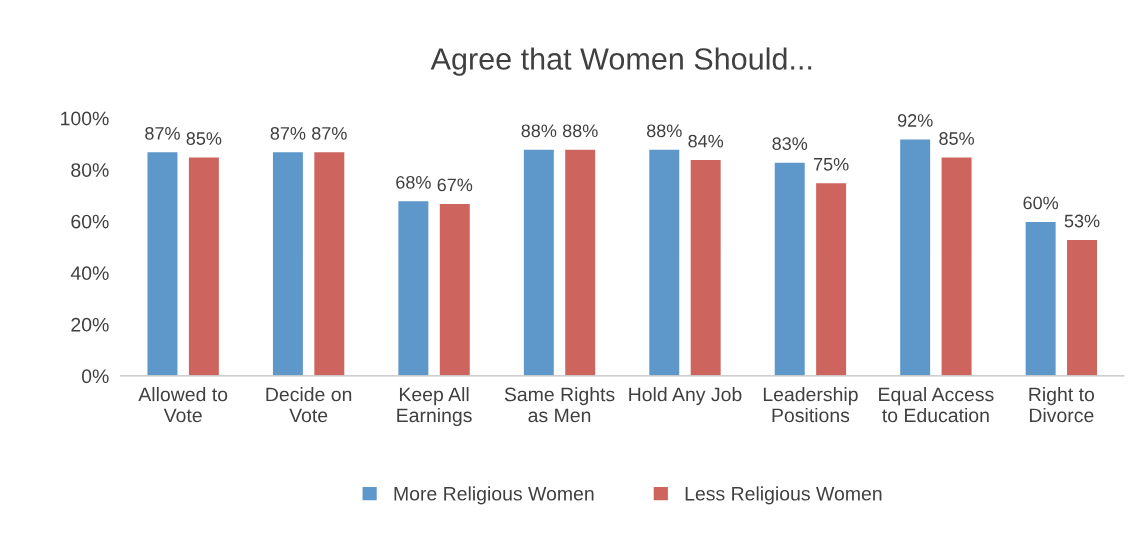 Image resolution: width=1147 pixels, height=537 pixels. Describe the element at coordinates (706, 141) in the screenshot. I see `data-label: 84%` at that location.